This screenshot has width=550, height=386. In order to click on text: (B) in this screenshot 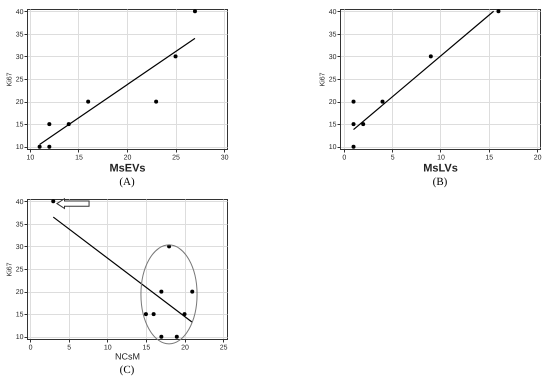, I will do `click(440, 182)`.